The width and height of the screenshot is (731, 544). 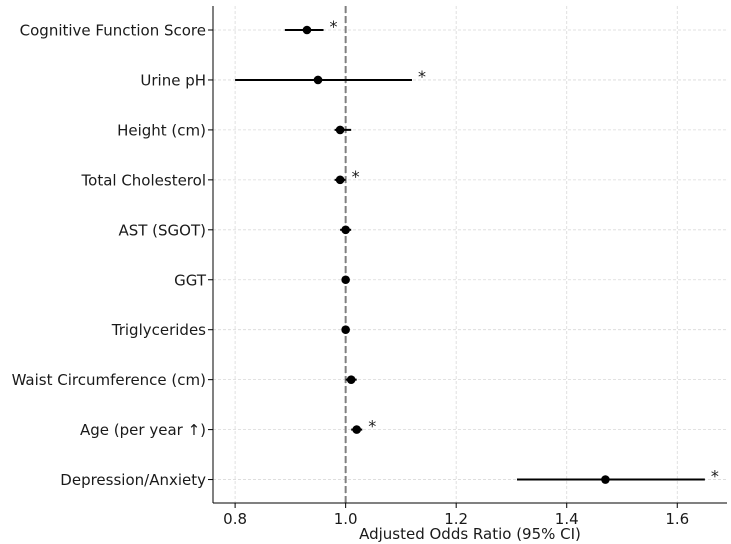 I want to click on y-tick-label: Height (cm), so click(x=161, y=130).